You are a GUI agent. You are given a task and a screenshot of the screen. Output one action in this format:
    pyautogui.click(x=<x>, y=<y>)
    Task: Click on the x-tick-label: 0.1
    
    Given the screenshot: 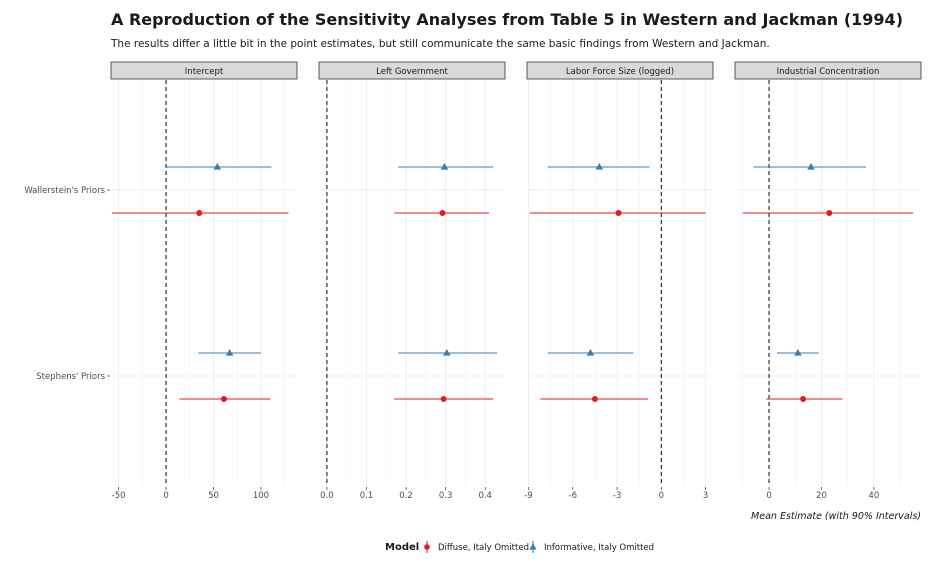 What is the action you would take?
    pyautogui.click(x=367, y=496)
    